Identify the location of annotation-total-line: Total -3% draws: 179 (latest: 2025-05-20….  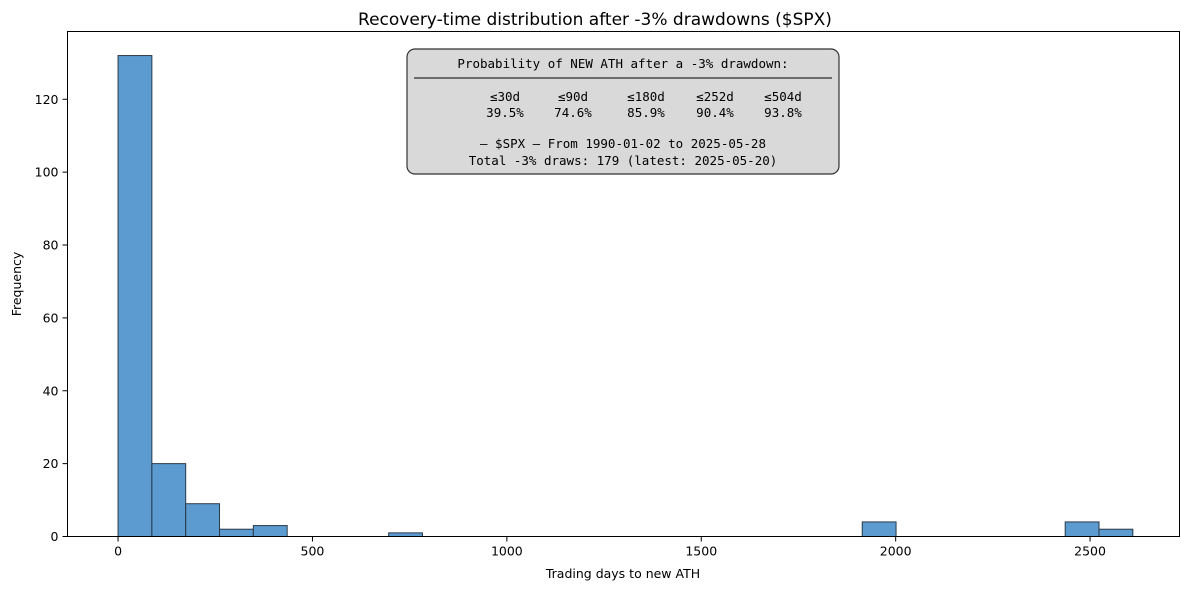
(623, 160).